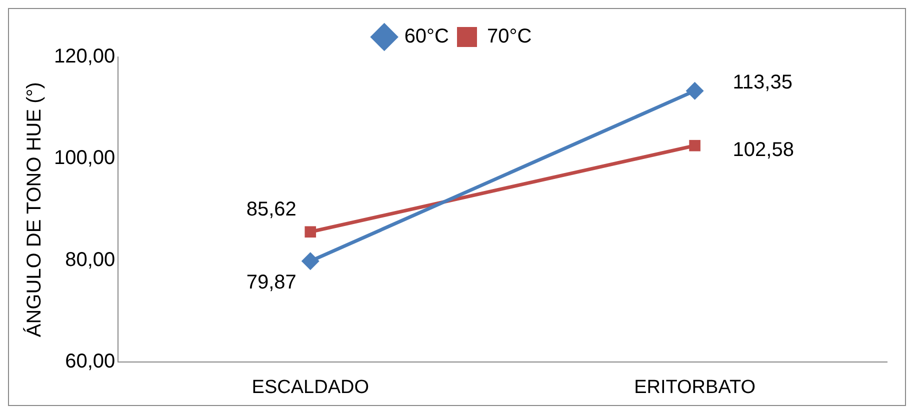  I want to click on x-tick-label: ESCALDADO, so click(310, 387).